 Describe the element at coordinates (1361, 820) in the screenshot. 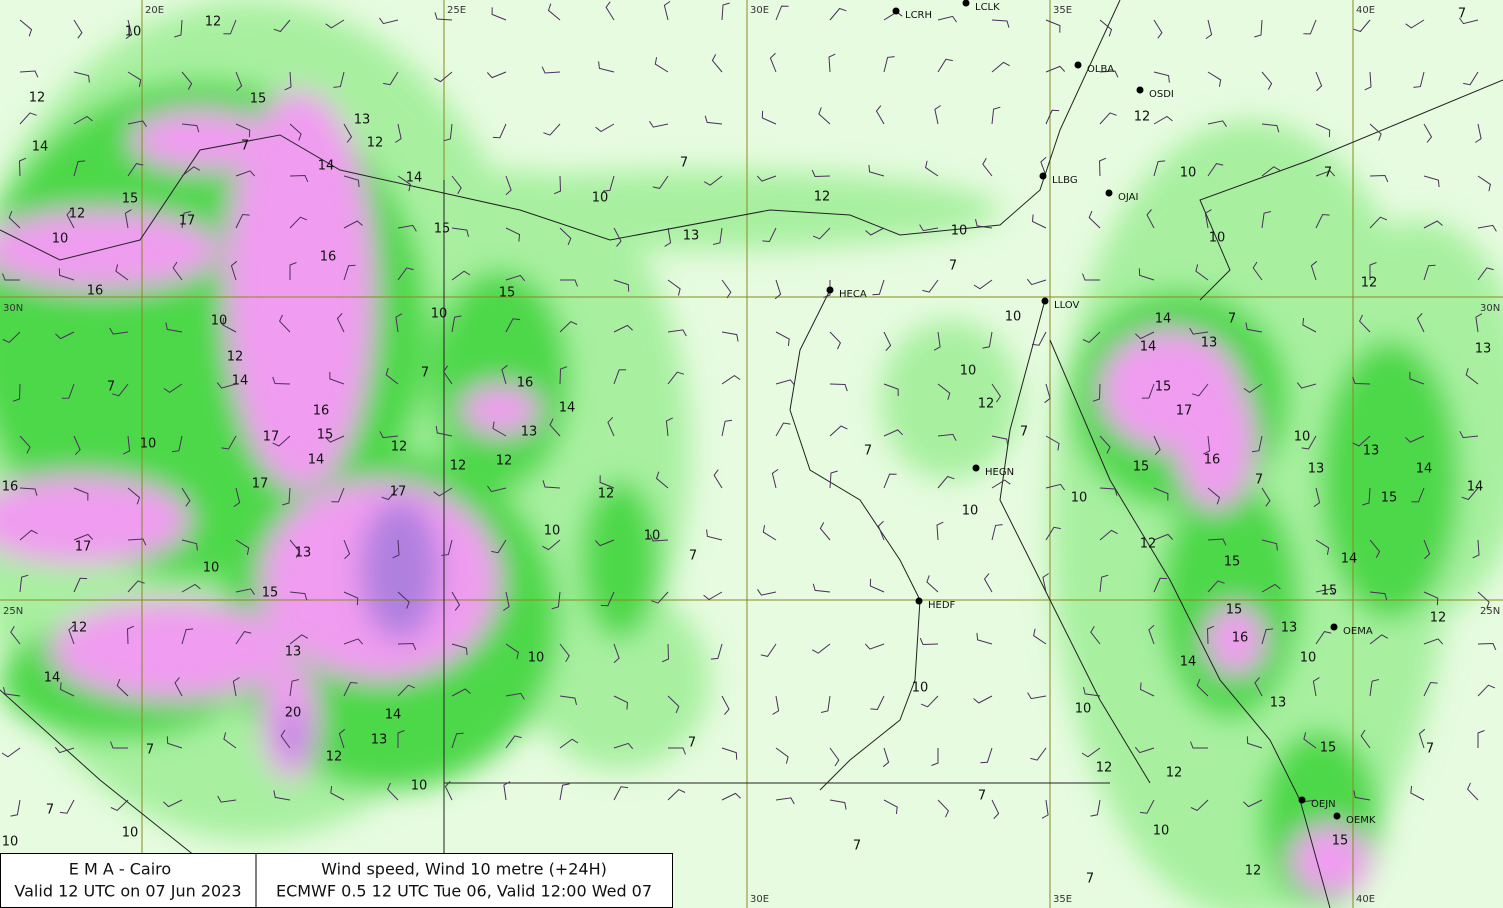

I see `station-label: OEMK` at that location.